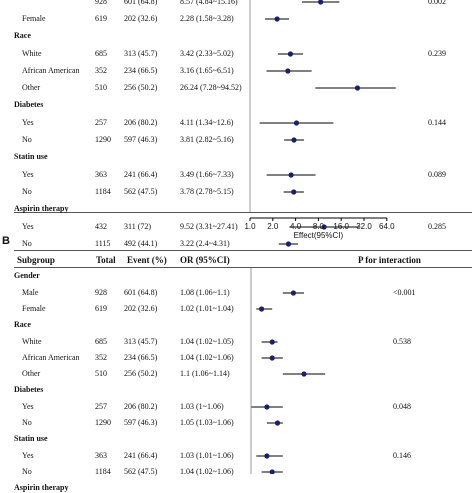  What do you see at coordinates (389, 260) in the screenshot?
I see `panel-b-header-p: P for interaction` at bounding box center [389, 260].